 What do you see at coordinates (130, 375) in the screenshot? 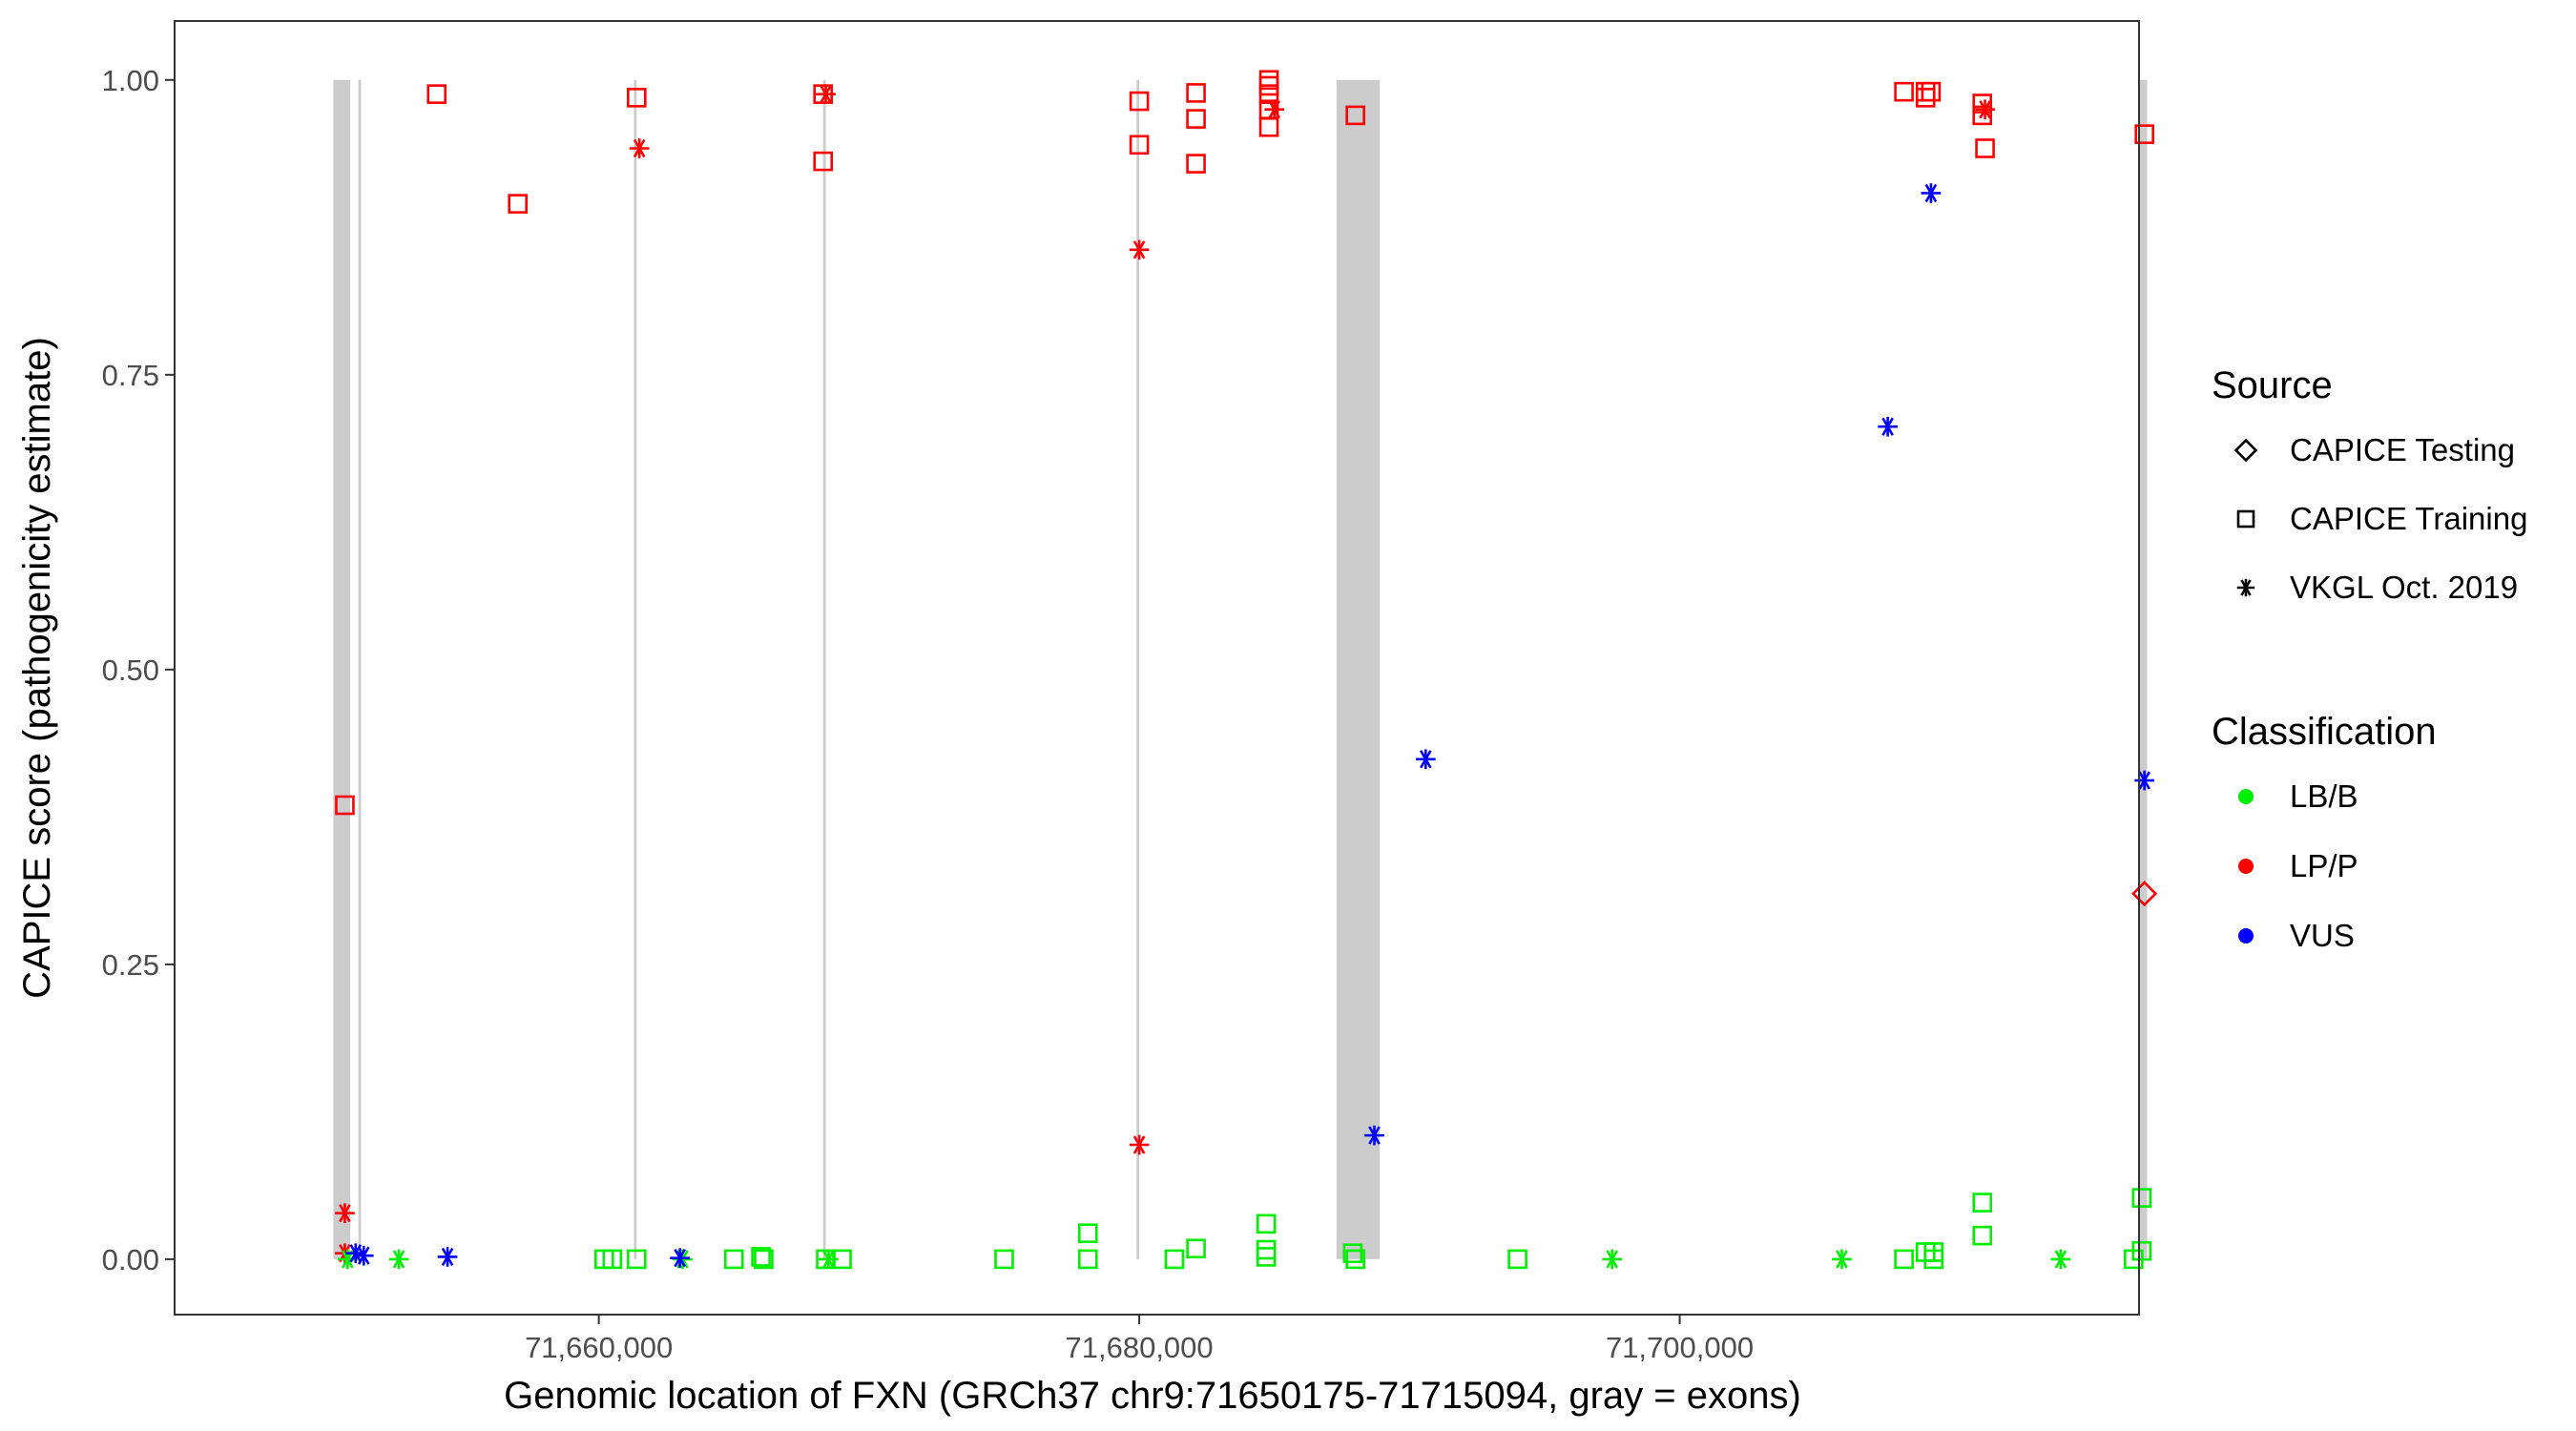
I see `y-tick-label: 0.75` at bounding box center [130, 375].